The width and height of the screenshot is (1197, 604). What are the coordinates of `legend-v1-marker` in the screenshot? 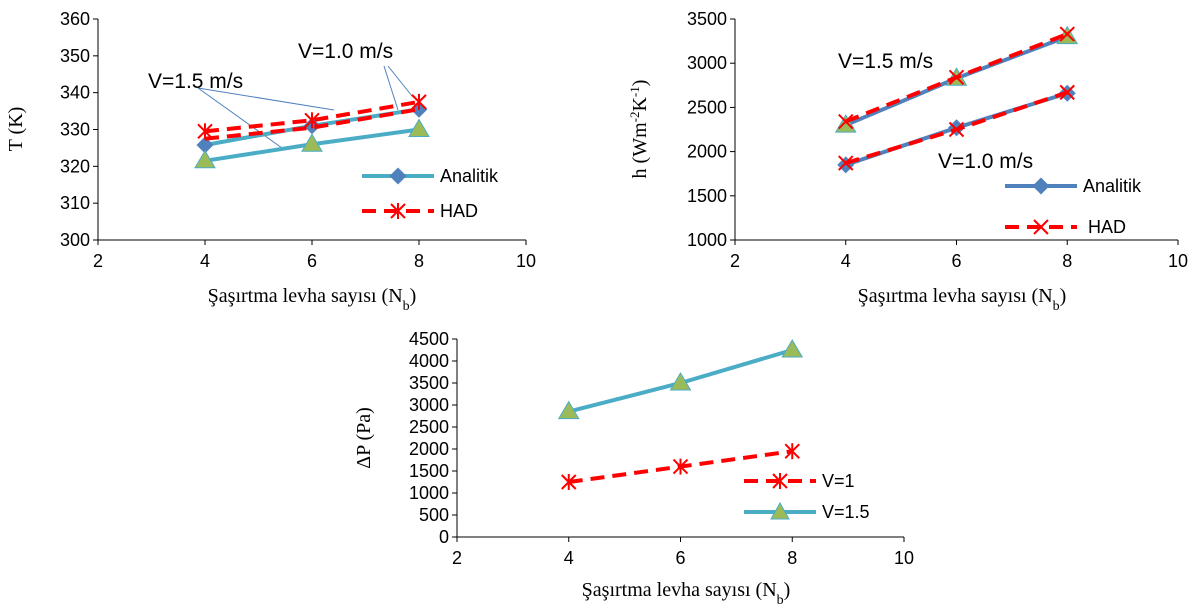 It's located at (780, 481).